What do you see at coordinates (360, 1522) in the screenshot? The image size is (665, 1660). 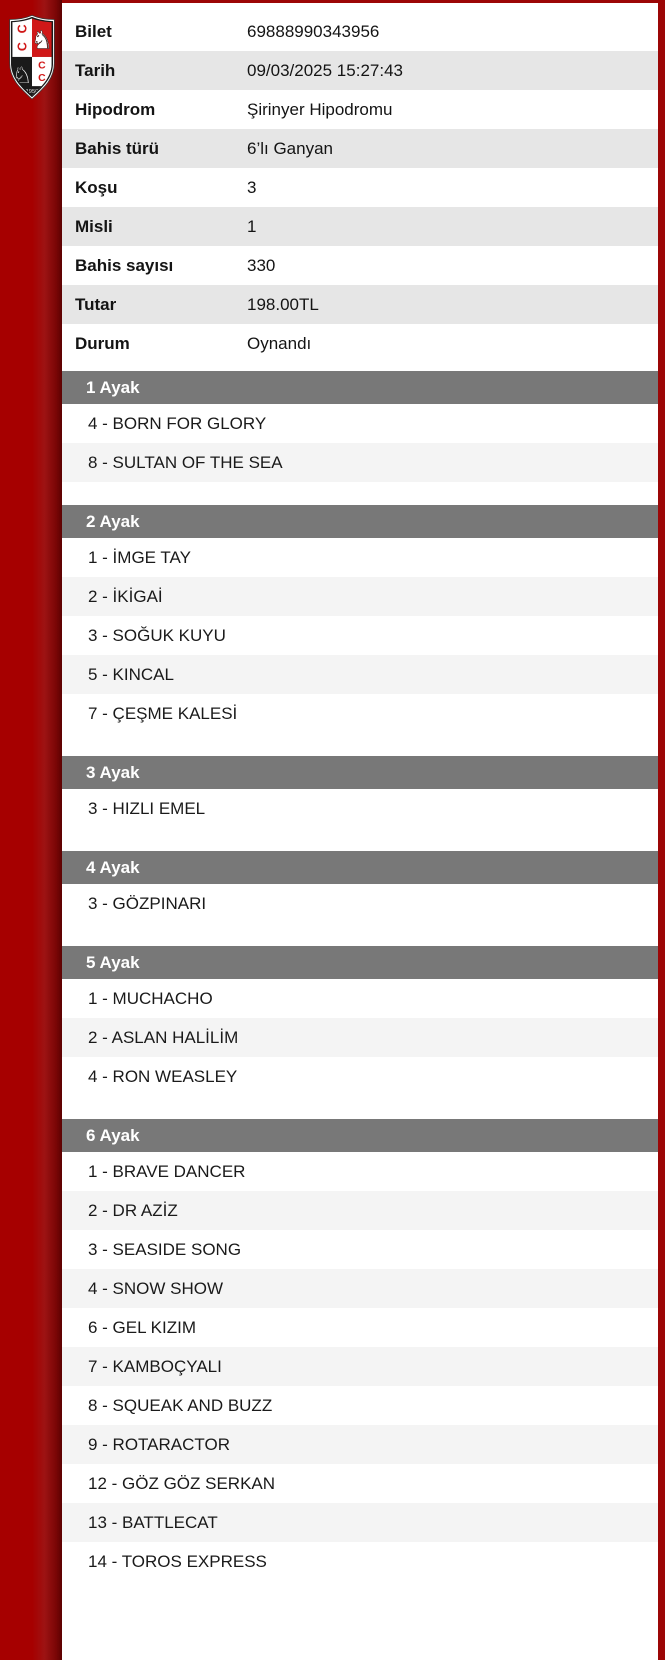 I see `horse-row: 13 - BATTLECAT` at bounding box center [360, 1522].